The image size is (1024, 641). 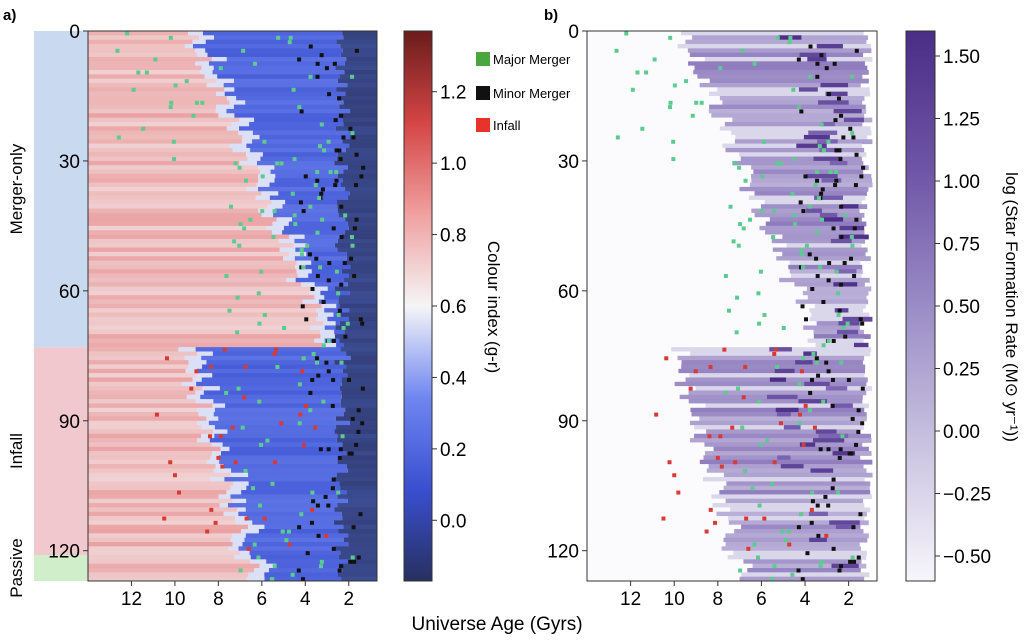 What do you see at coordinates (496, 624) in the screenshot?
I see `x-axis-label: Universe Age (Gyrs)` at bounding box center [496, 624].